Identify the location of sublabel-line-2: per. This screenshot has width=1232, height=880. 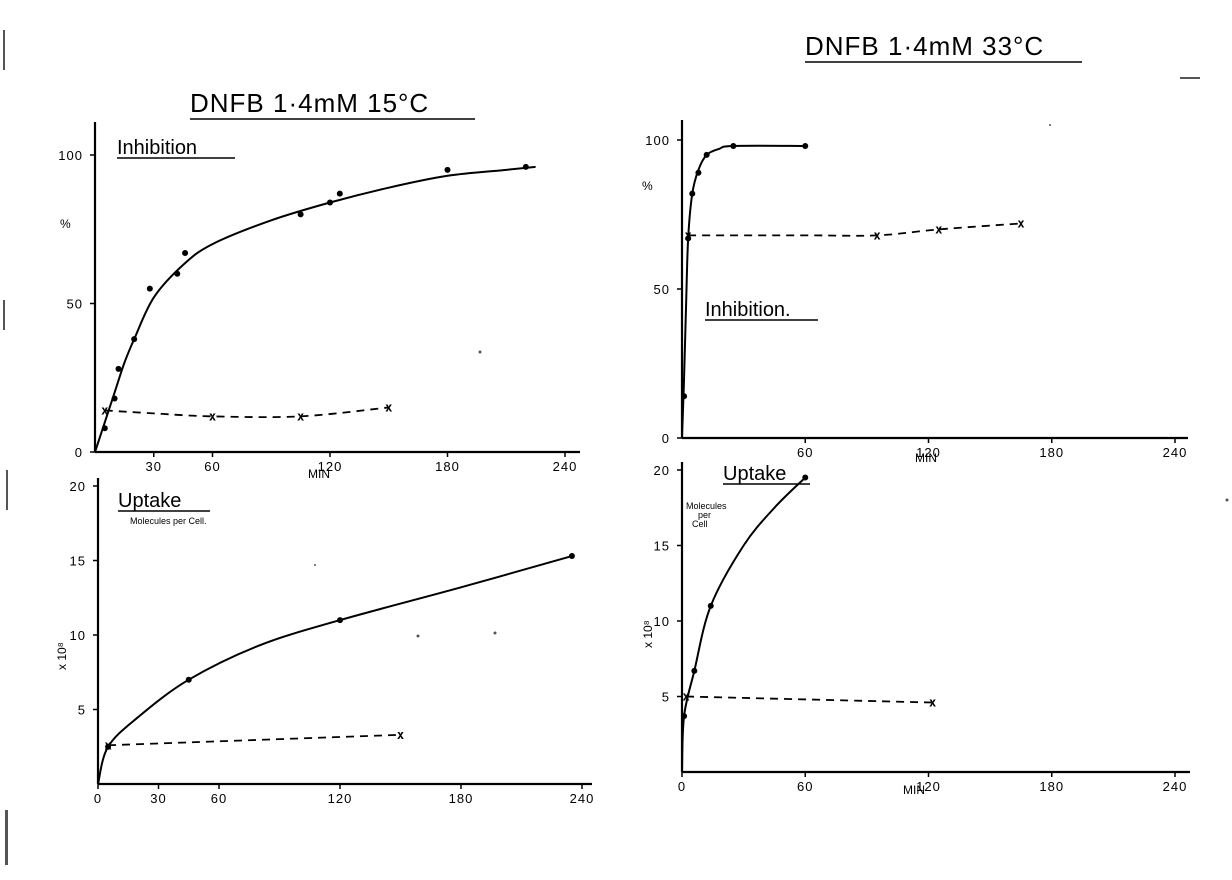
(704, 515).